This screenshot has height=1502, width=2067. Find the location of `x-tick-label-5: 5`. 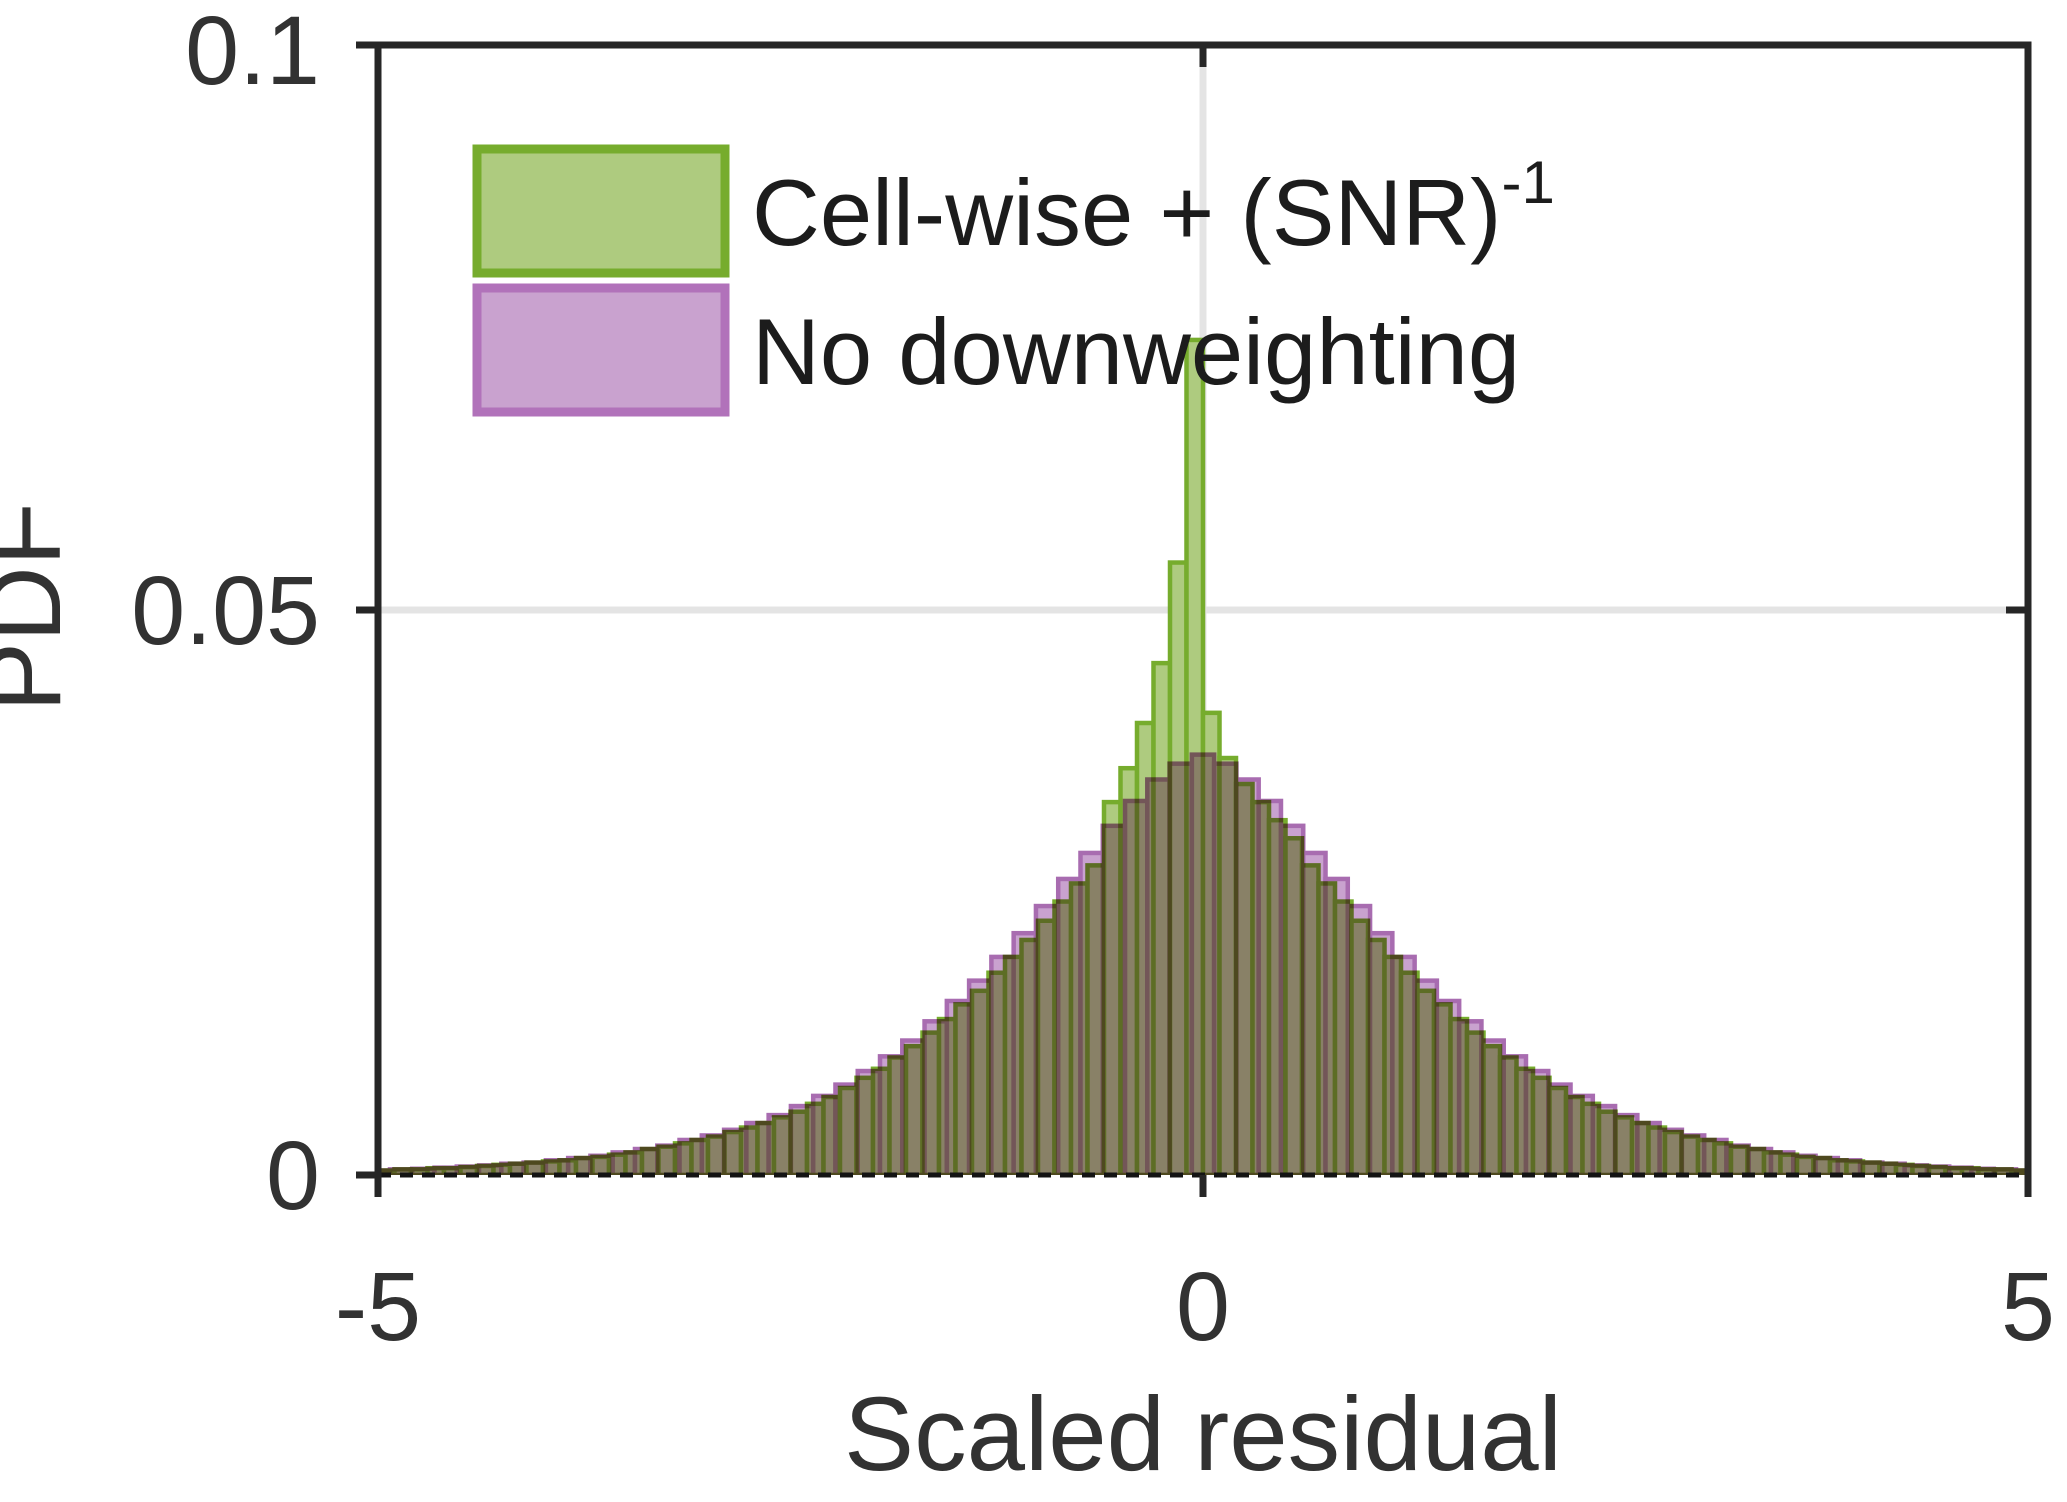

x-tick-label-5: 5 is located at coordinates (2028, 1306).